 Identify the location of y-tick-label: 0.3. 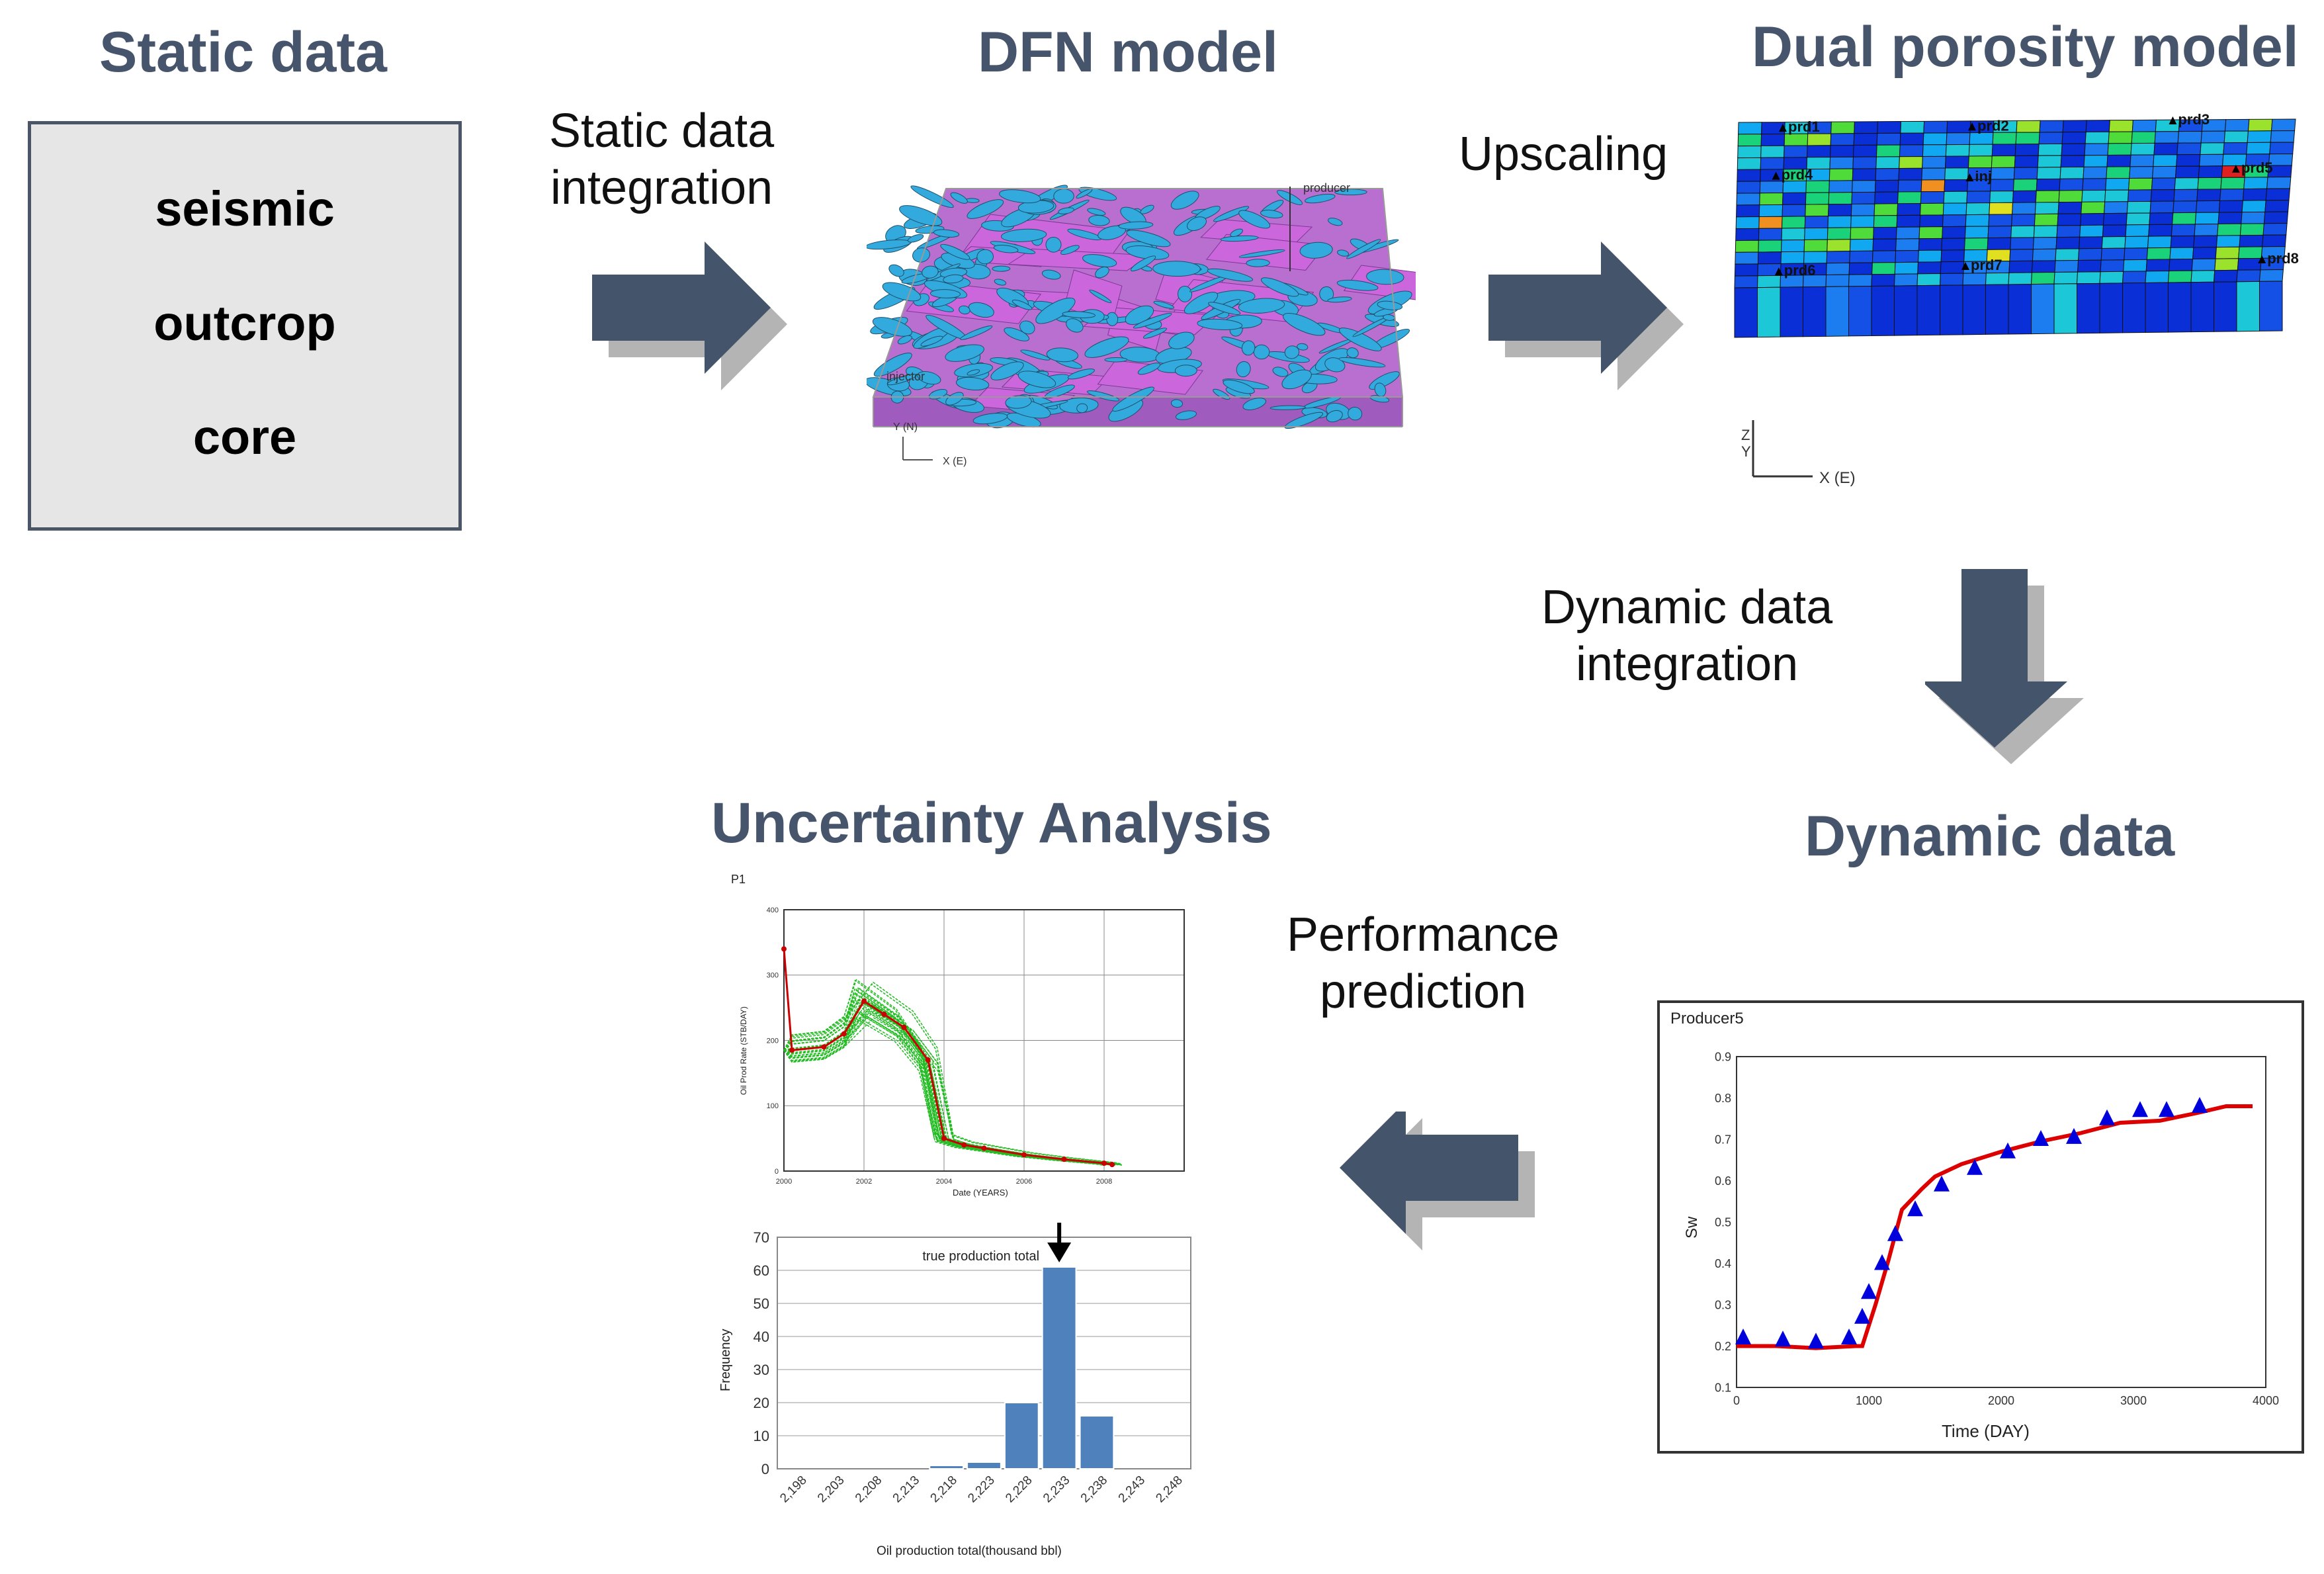
(1723, 1304).